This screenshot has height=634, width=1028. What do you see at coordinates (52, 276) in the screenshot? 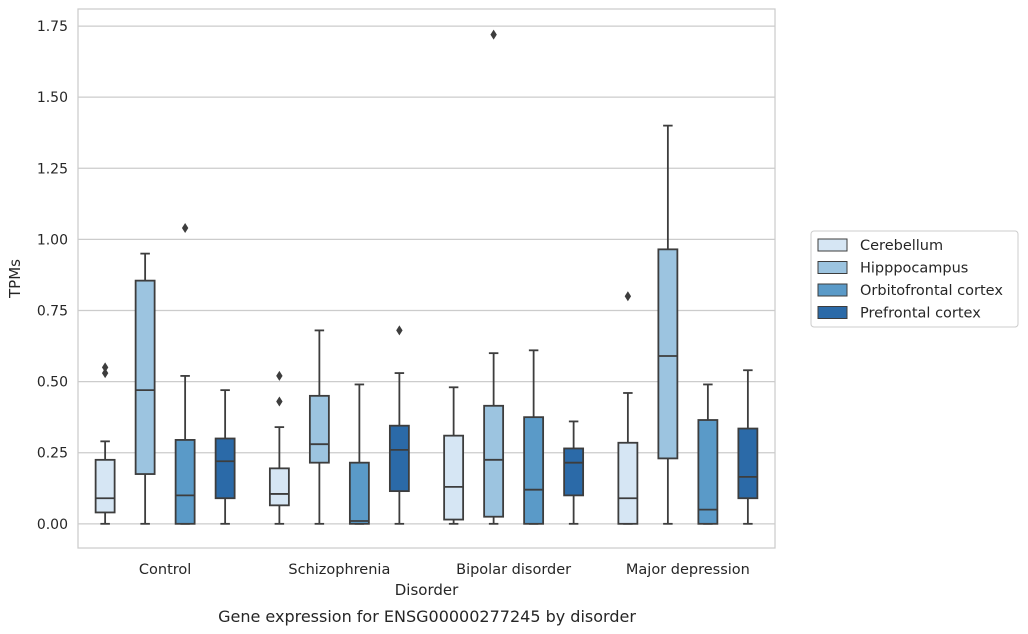
I see `y-tick-labels: 0.00 0.25 0.50 0.75 1.00 1.25 1.50 1.75` at bounding box center [52, 276].